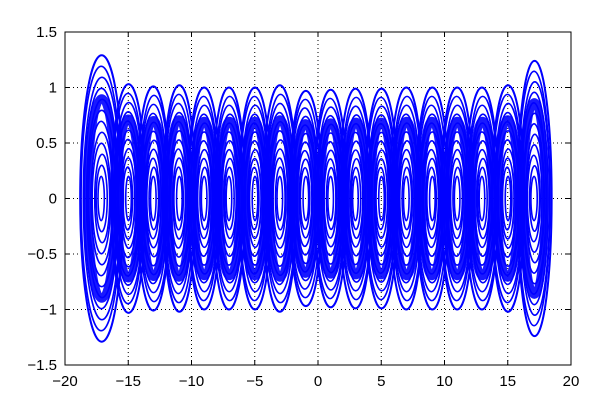 The height and width of the screenshot is (416, 600). I want to click on y-tick-label: −0.5, so click(42, 254).